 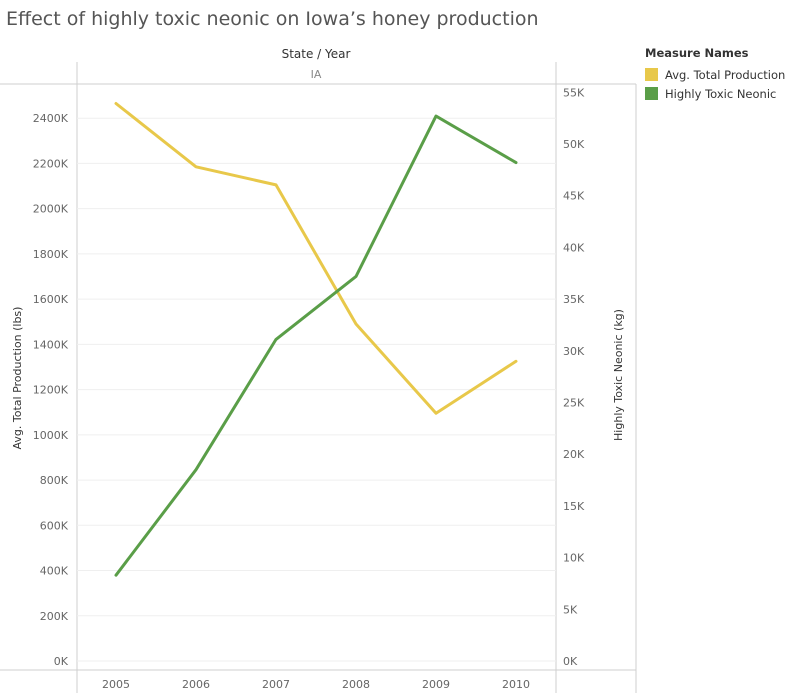 I want to click on column-header: State / Year, so click(x=316, y=54).